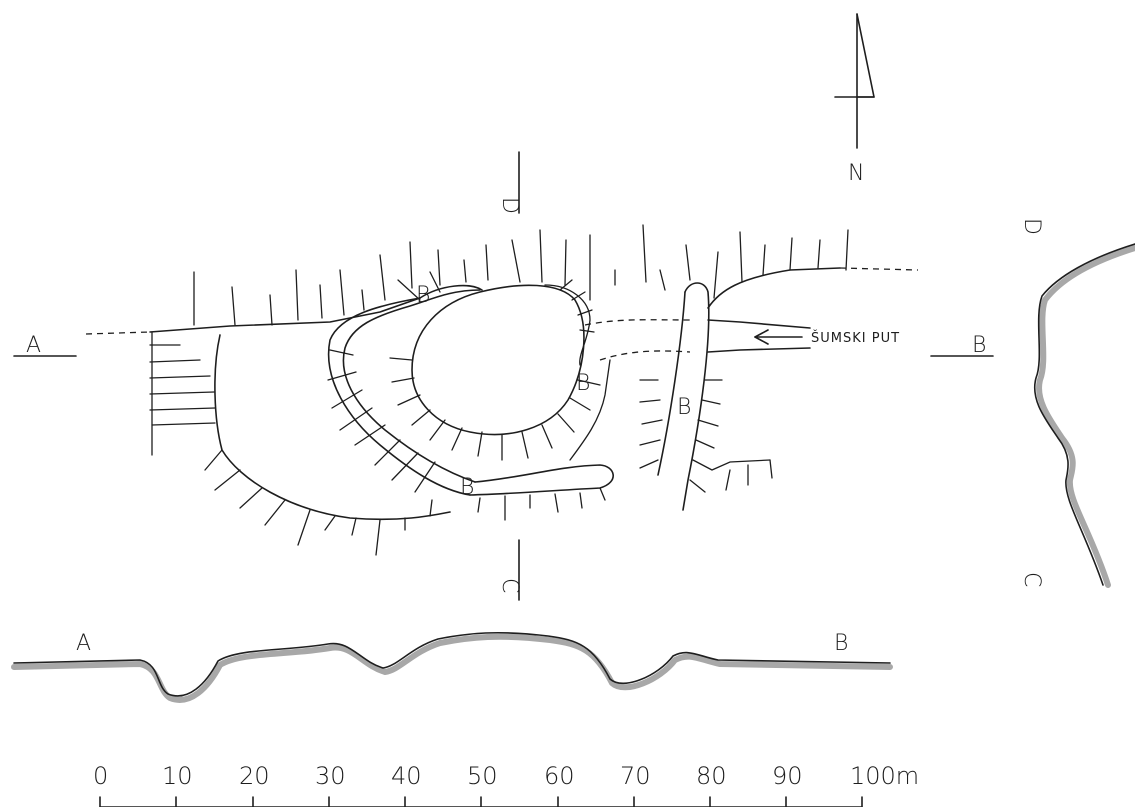 The height and width of the screenshot is (807, 1135). I want to click on defensive-ditch, so click(470, 402).